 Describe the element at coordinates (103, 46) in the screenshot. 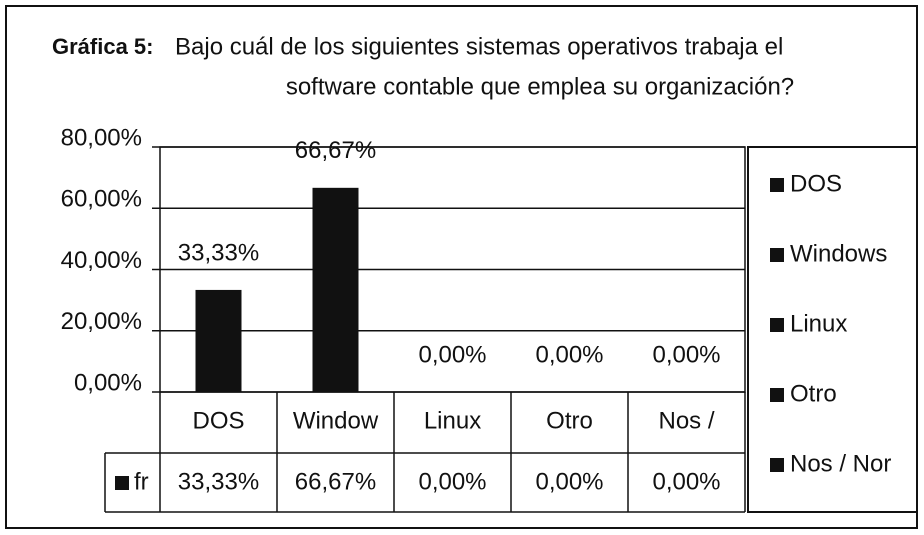

I see `chart-label: Gráfica 5:` at that location.